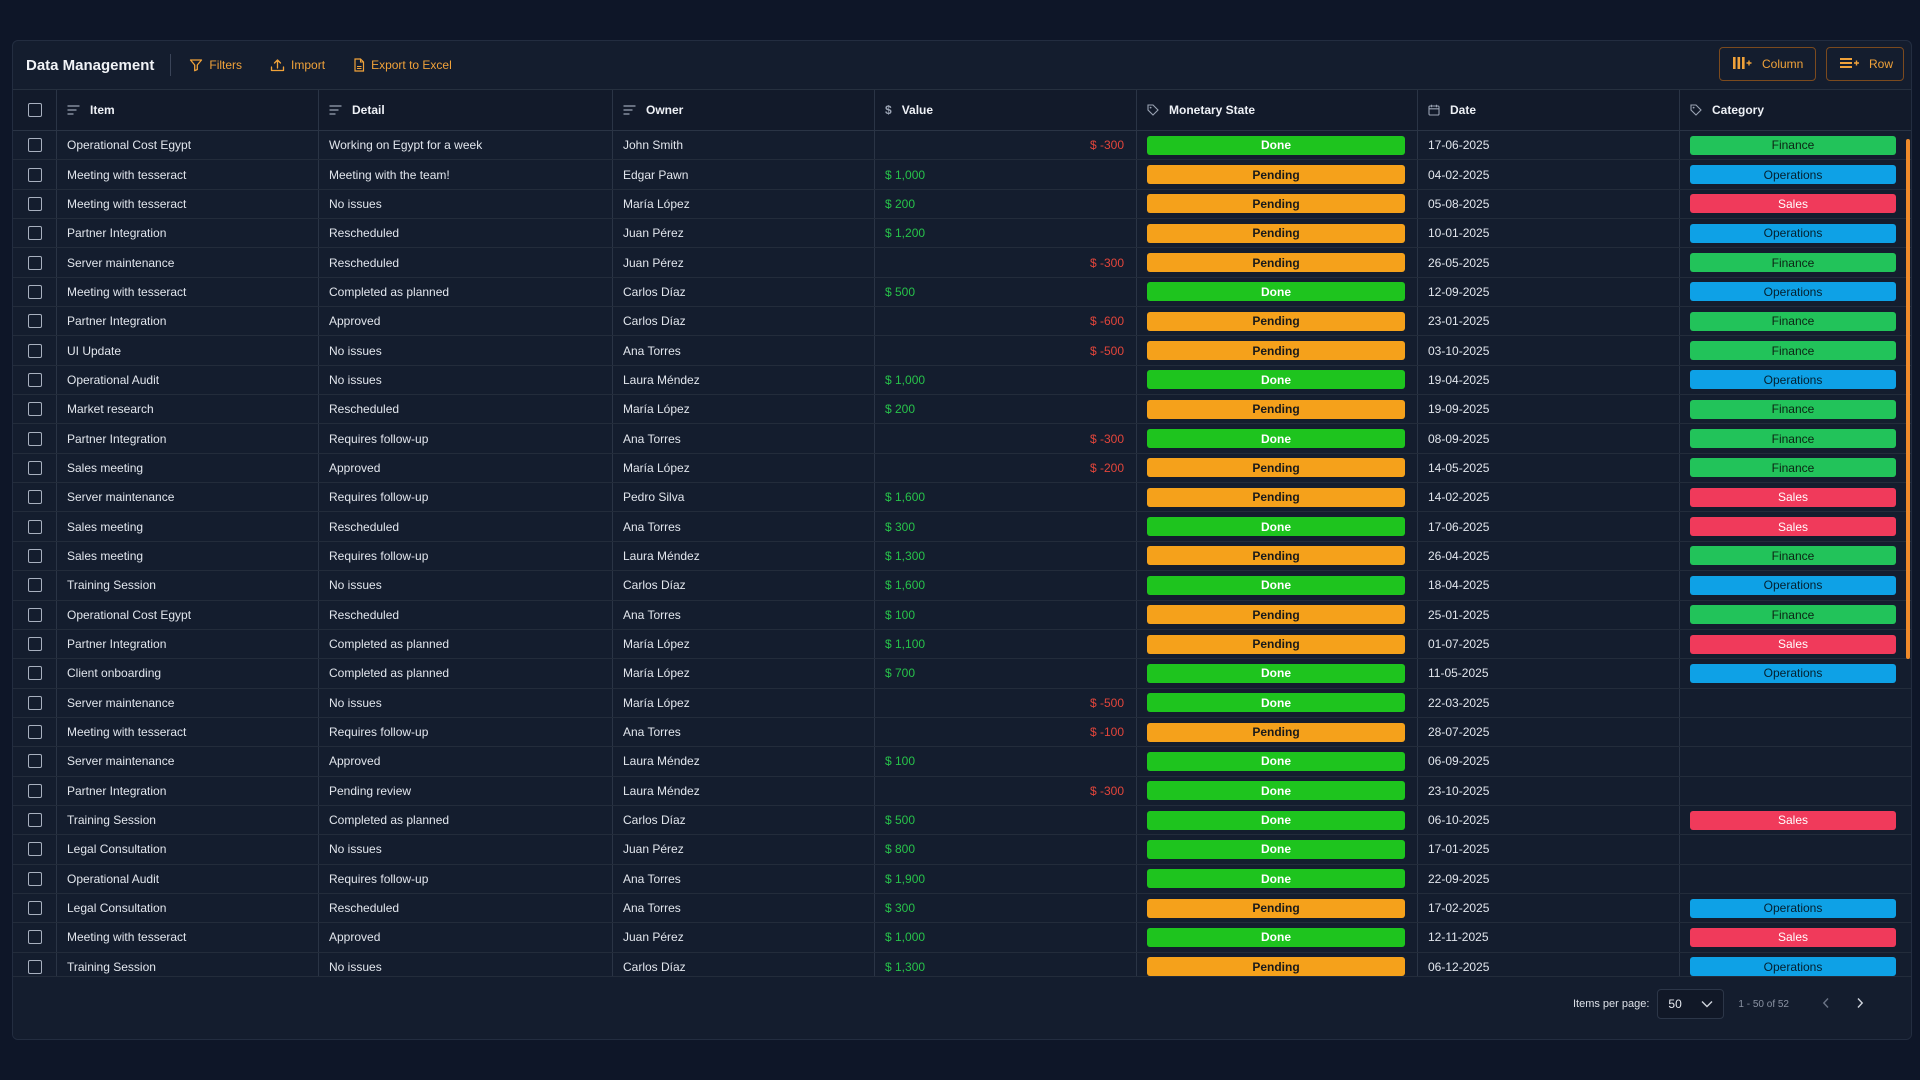  What do you see at coordinates (1549, 820) in the screenshot?
I see `date-cell: 06-10-2025` at bounding box center [1549, 820].